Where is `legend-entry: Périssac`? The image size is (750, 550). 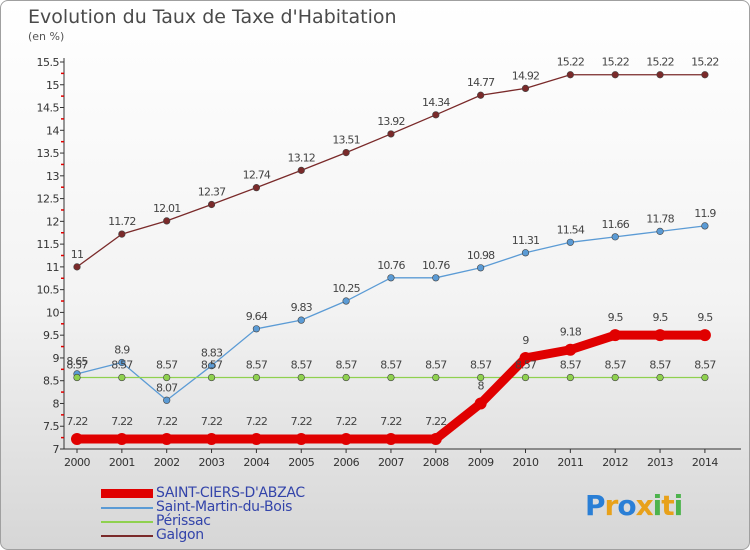 legend-entry: Périssac is located at coordinates (226, 521).